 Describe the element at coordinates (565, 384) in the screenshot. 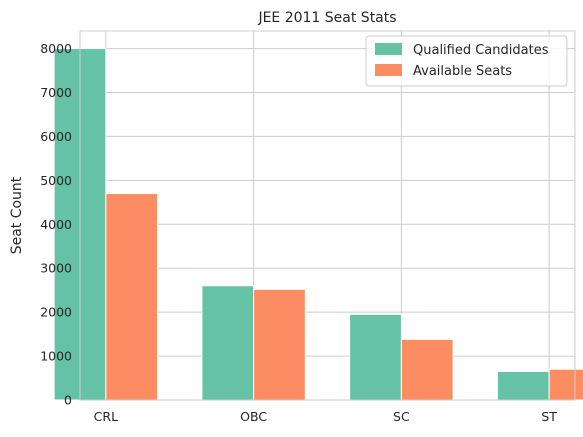

I see `bar-available-st` at that location.